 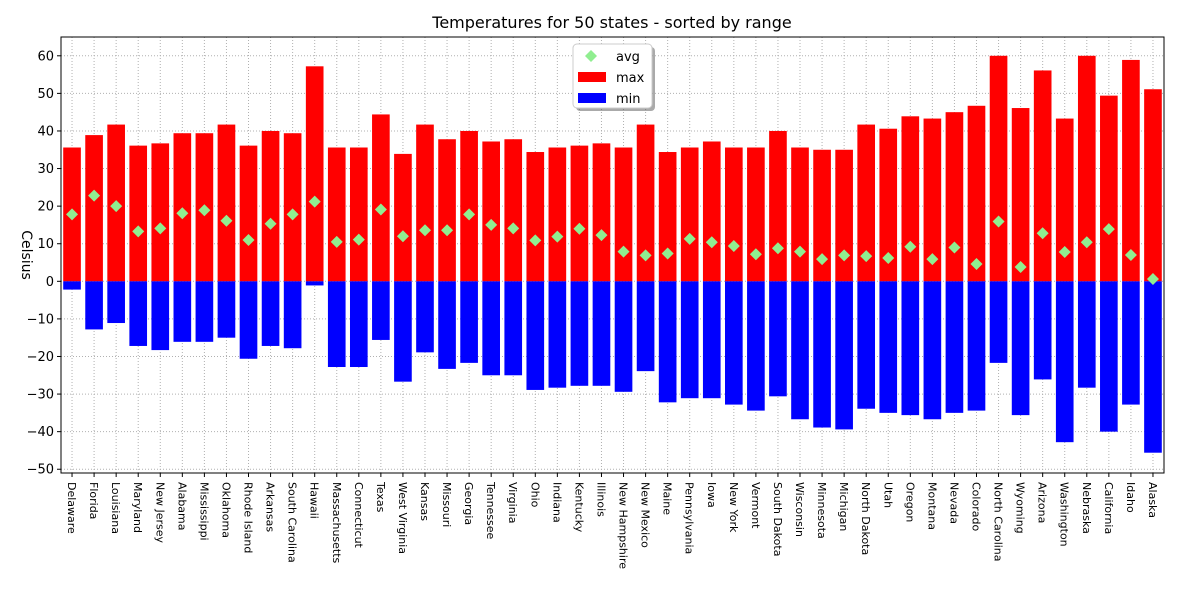 What do you see at coordinates (446, 504) in the screenshot?
I see `x-tick-label: Missouri` at bounding box center [446, 504].